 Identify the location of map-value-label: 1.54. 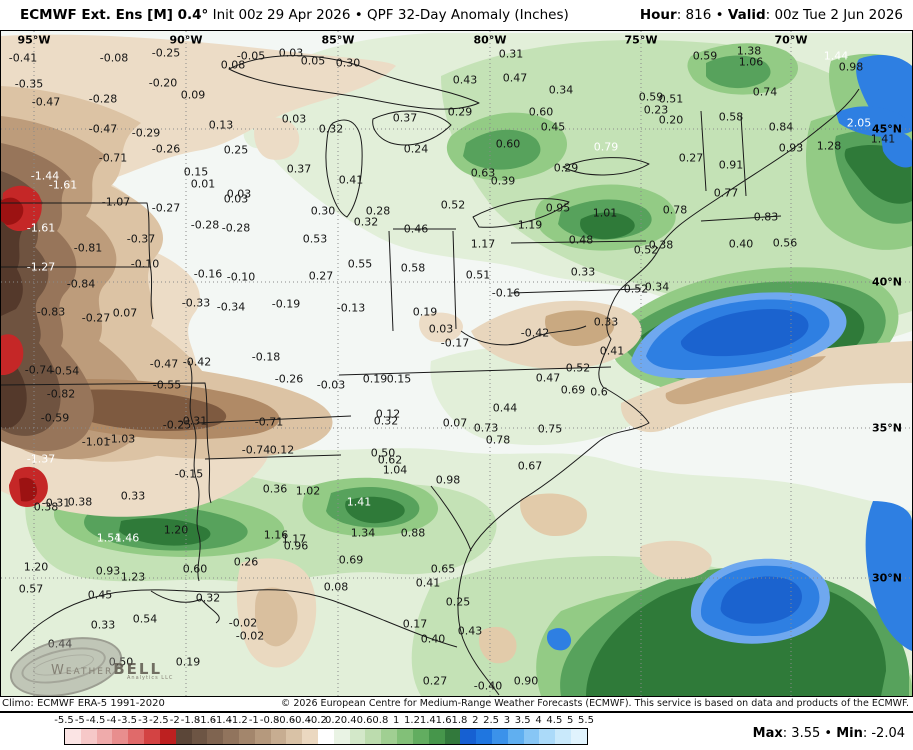
(109, 538).